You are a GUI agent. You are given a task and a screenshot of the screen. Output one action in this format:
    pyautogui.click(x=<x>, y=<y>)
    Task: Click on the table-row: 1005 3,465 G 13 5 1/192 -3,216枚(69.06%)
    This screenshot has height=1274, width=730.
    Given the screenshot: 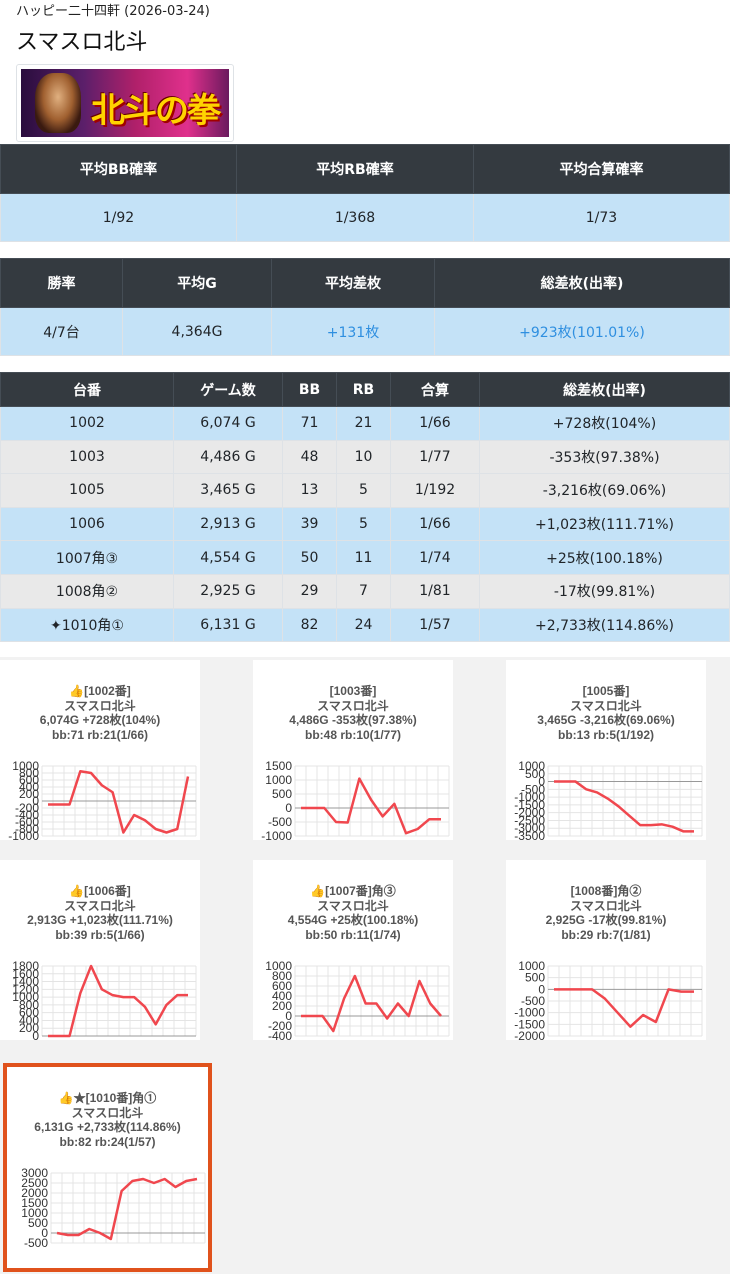 What is the action you would take?
    pyautogui.click(x=365, y=490)
    